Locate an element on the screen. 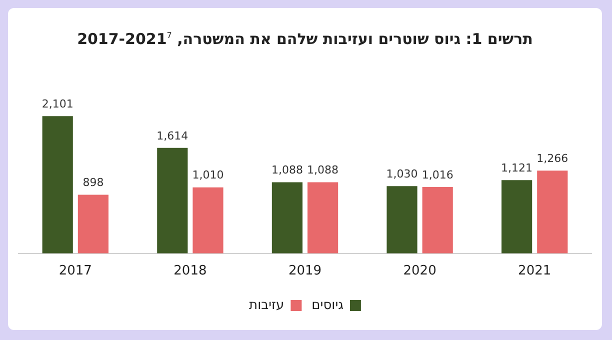  data-label: 1,010 is located at coordinates (208, 175).